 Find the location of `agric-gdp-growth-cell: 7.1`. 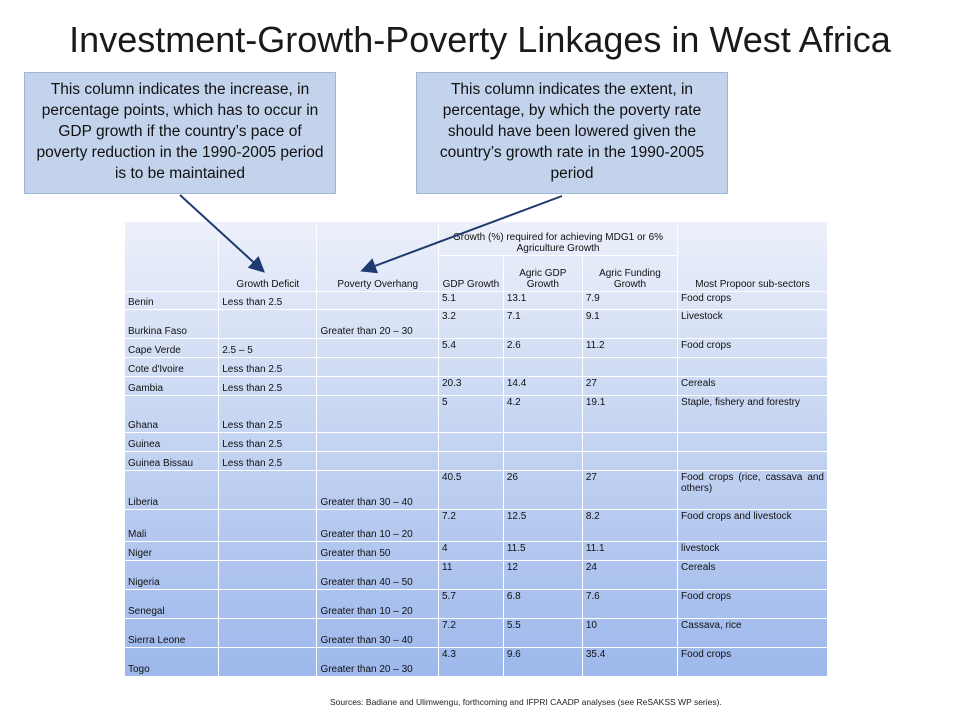

agric-gdp-growth-cell: 7.1 is located at coordinates (542, 324).